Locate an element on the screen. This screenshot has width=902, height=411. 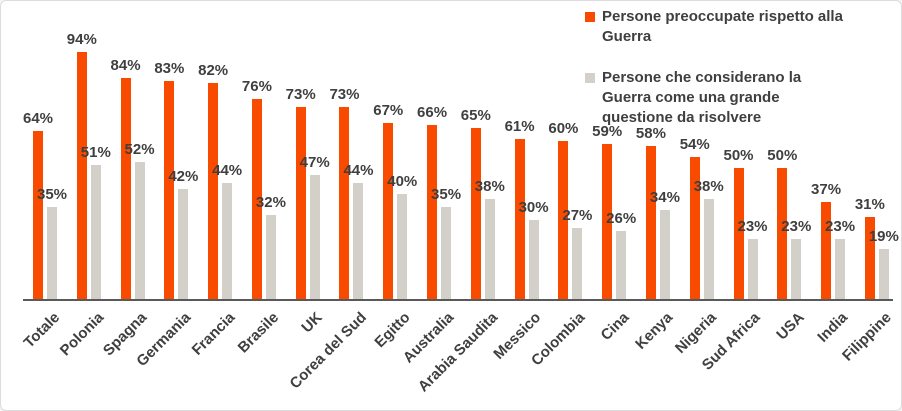
value-label-big-issue: 52% is located at coordinates (139, 150).